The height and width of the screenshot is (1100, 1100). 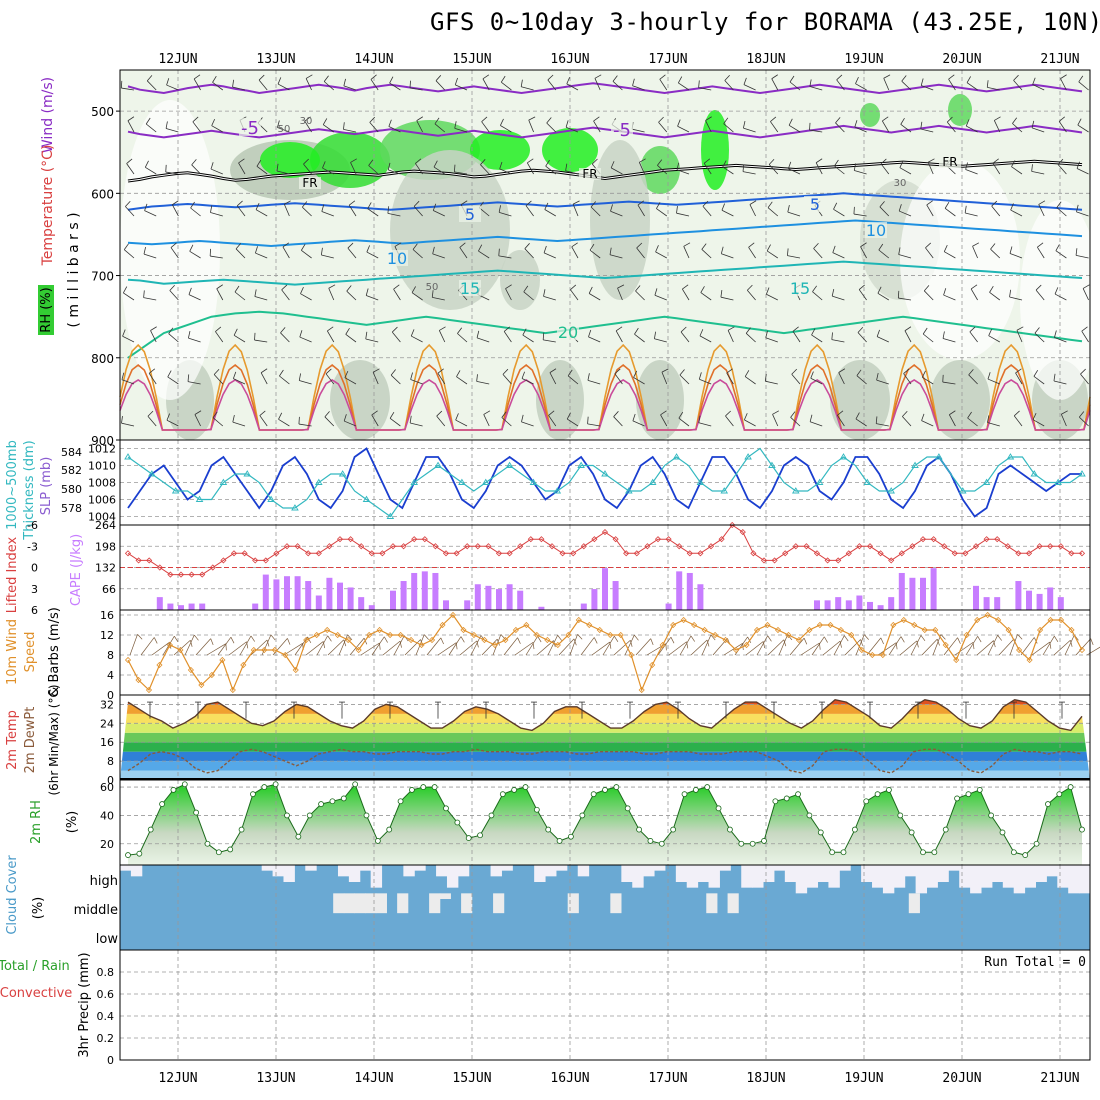 What do you see at coordinates (306, 121) in the screenshot?
I see `rh-label: 30` at bounding box center [306, 121].